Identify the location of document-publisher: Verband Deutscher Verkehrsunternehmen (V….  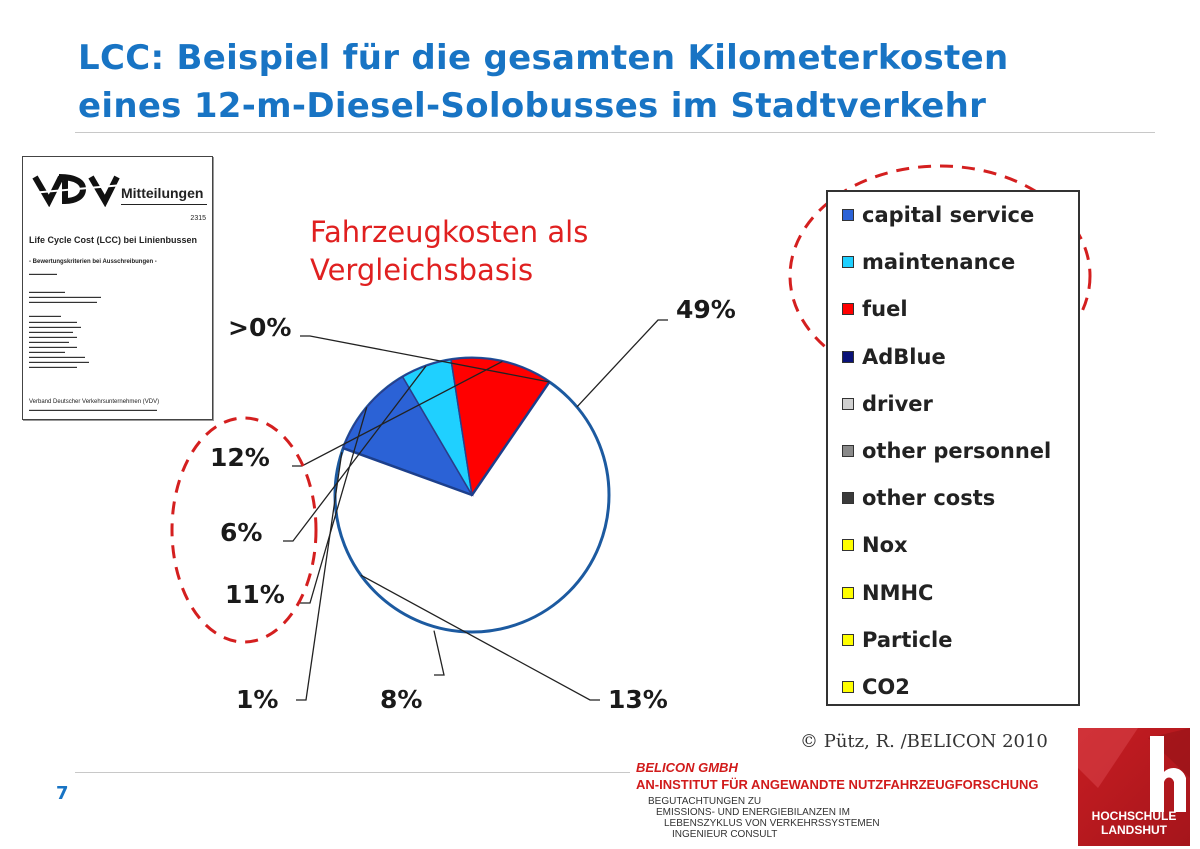
(94, 402).